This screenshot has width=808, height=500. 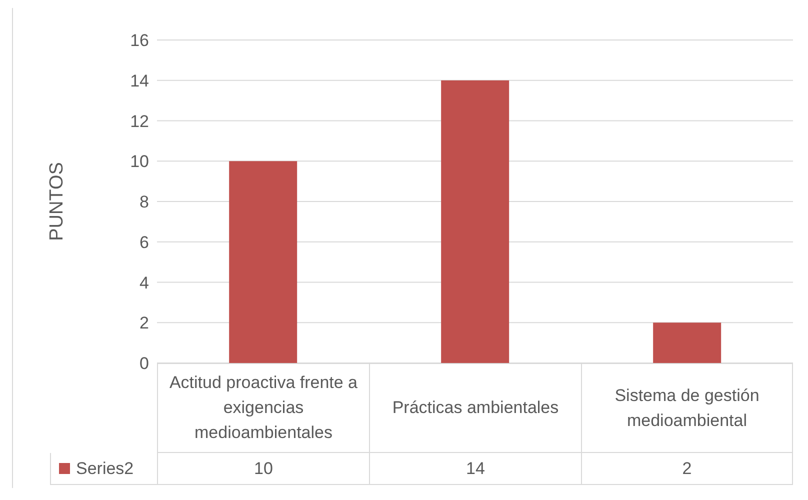 I want to click on x-tick-label: Prácticas ambientales, so click(x=475, y=408).